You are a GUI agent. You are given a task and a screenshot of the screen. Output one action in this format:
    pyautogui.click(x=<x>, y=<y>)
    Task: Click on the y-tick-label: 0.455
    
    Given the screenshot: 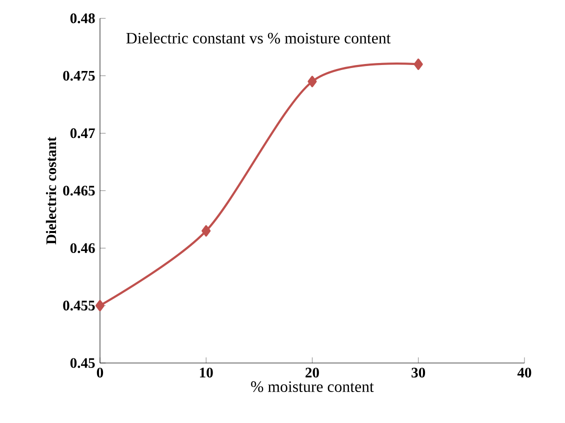 What is the action you would take?
    pyautogui.click(x=79, y=305)
    